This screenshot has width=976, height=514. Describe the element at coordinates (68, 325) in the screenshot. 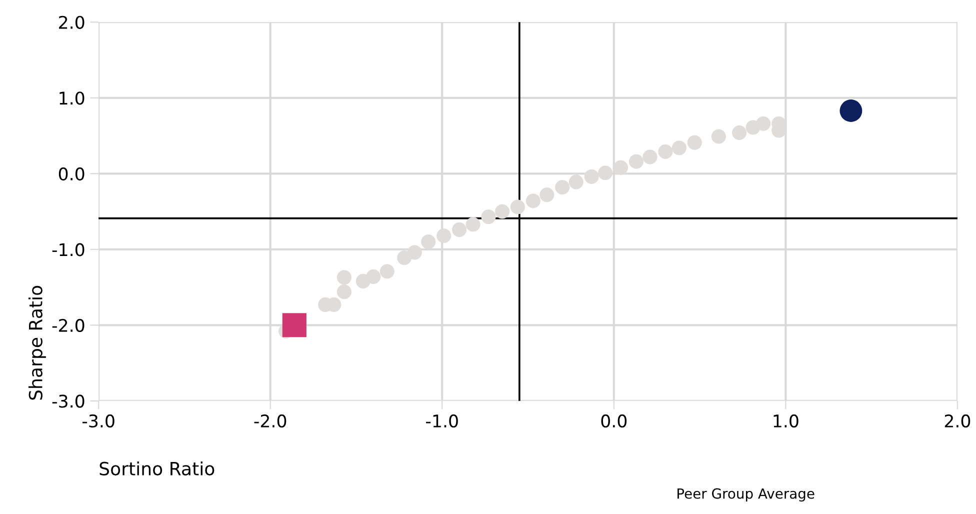

I see `y-tick-label: -2.0` at that location.